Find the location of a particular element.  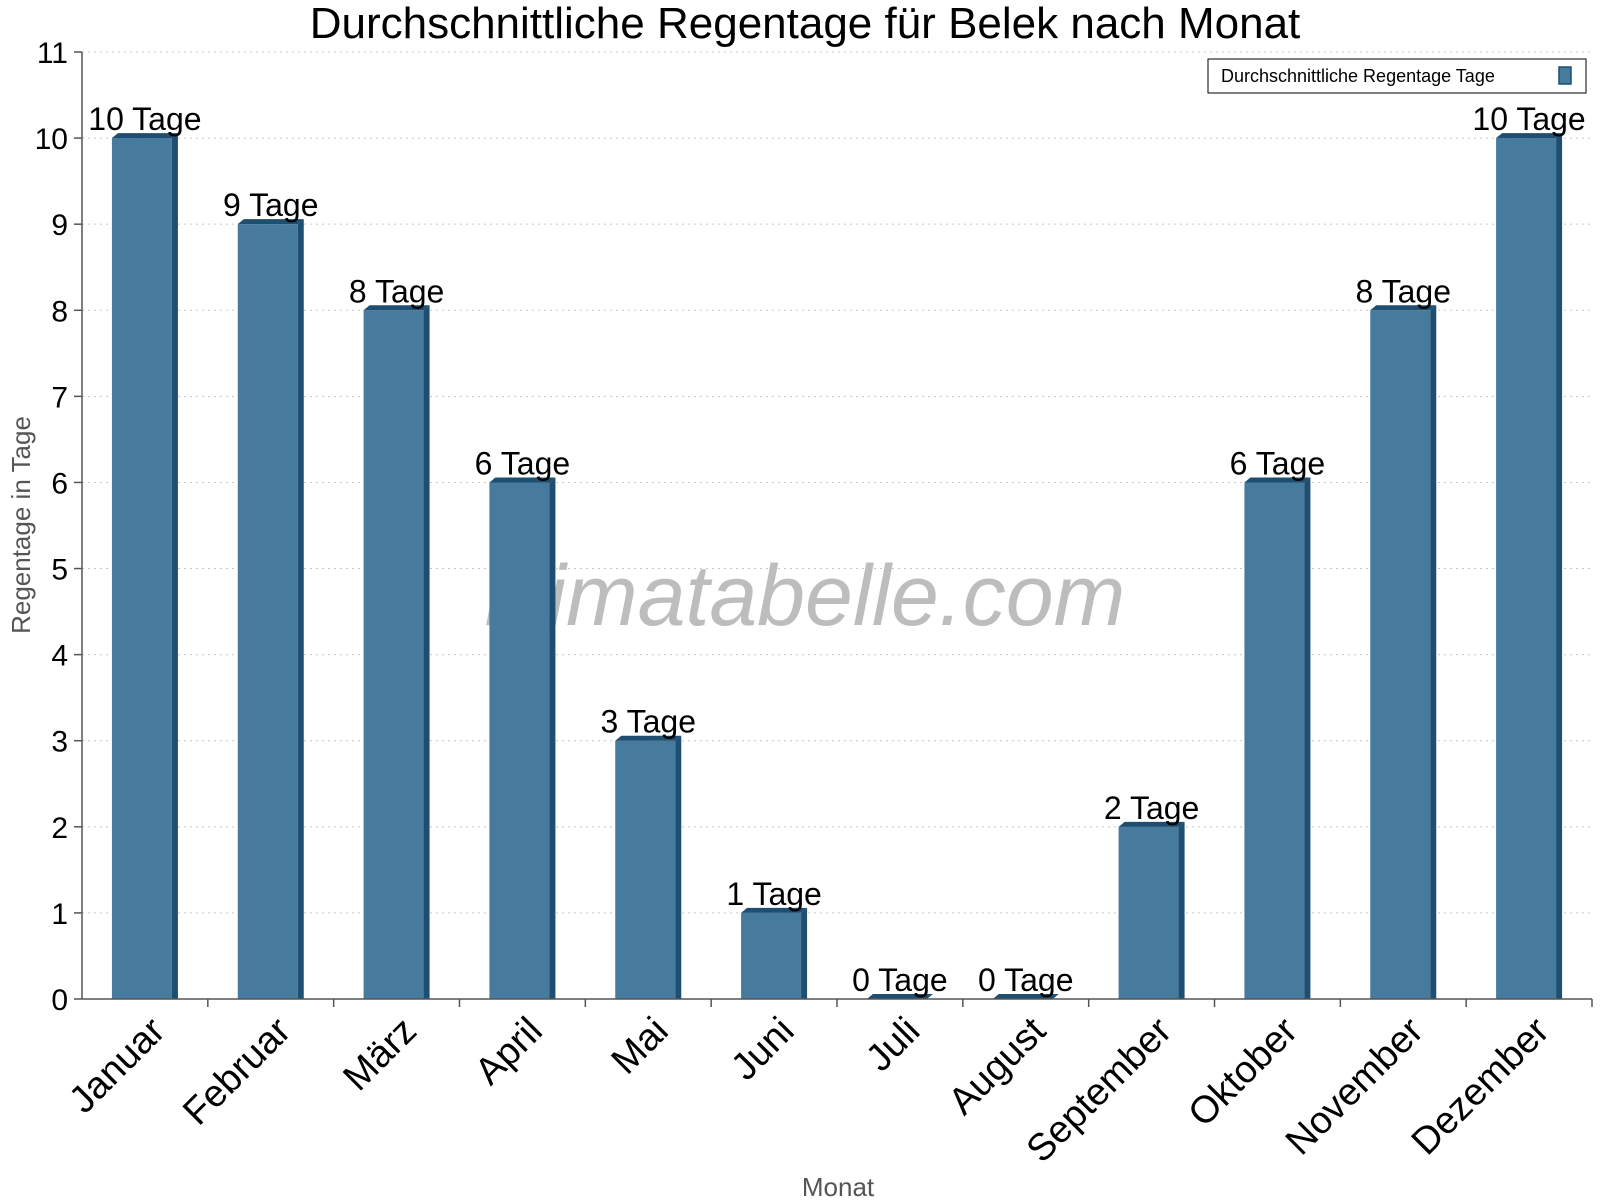

y-tick-label: 8 is located at coordinates (59, 311).